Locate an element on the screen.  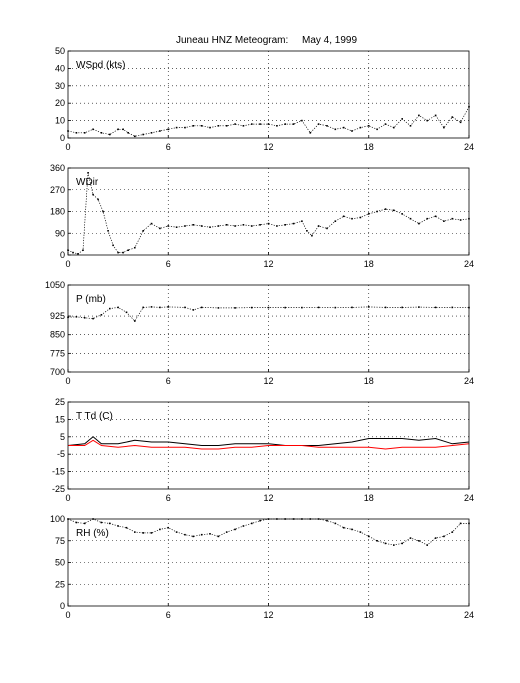
series-trace is located at coordinates (268, 532).